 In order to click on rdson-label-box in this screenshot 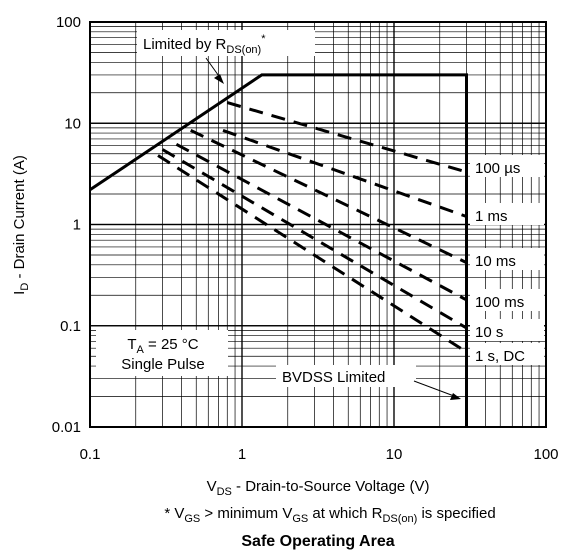, I will do `click(226, 43)`.